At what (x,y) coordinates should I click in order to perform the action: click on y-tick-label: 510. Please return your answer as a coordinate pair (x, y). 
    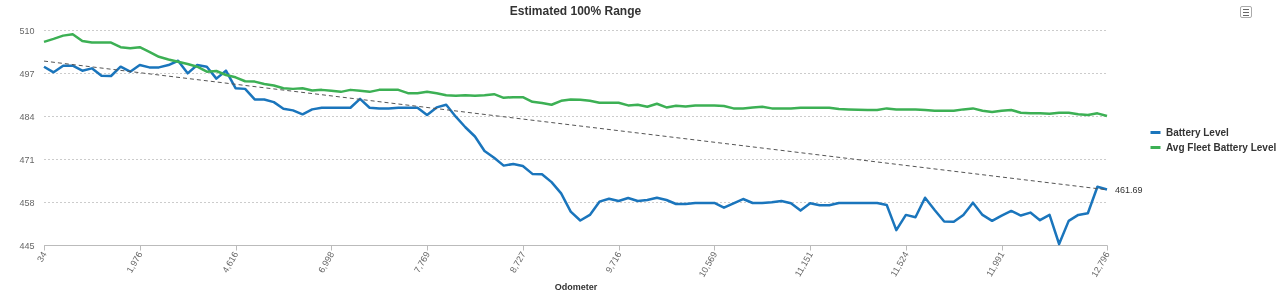
    Looking at the image, I should click on (27, 30).